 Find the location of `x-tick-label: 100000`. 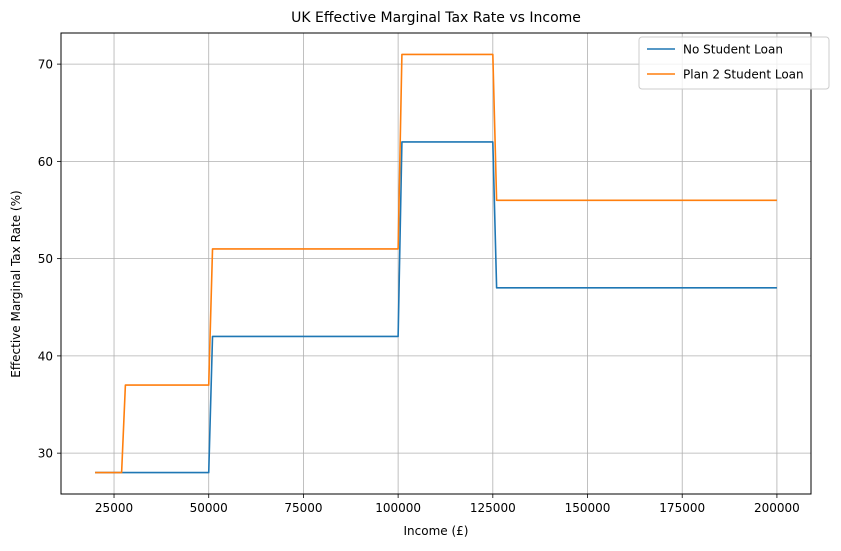

x-tick-label: 100000 is located at coordinates (398, 508).